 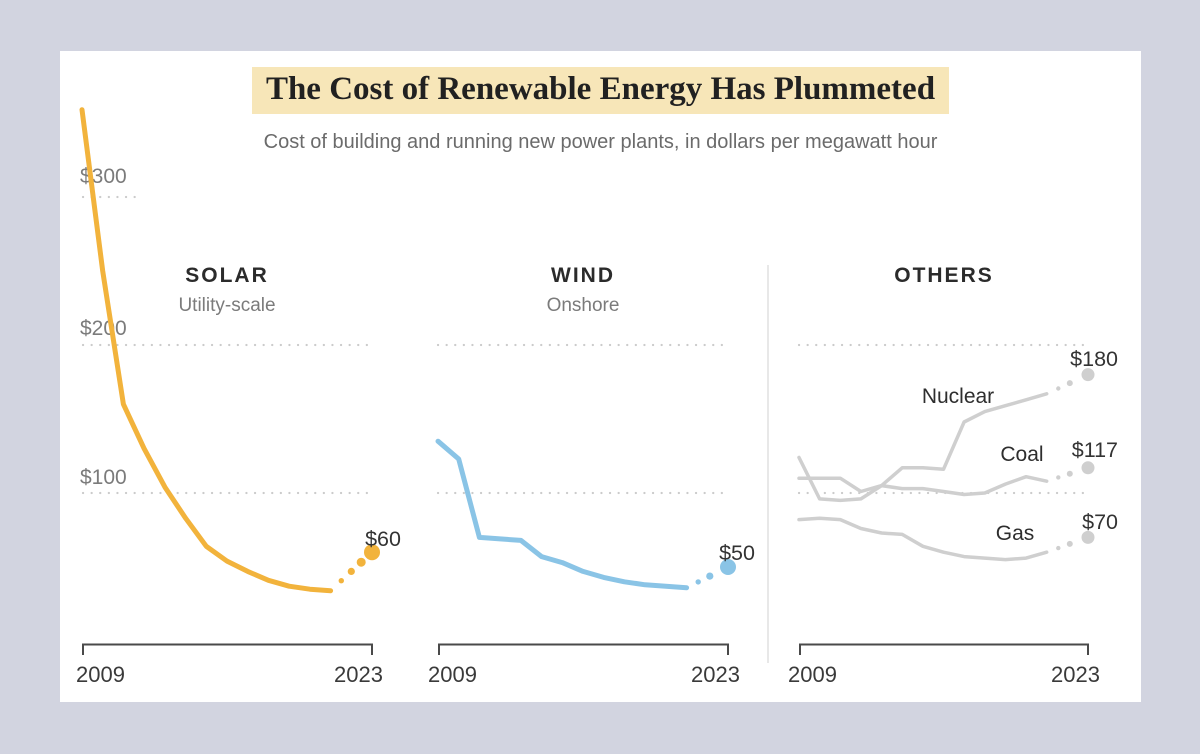 What do you see at coordinates (227, 275) in the screenshot?
I see `panel-title-solar: SOLAR` at bounding box center [227, 275].